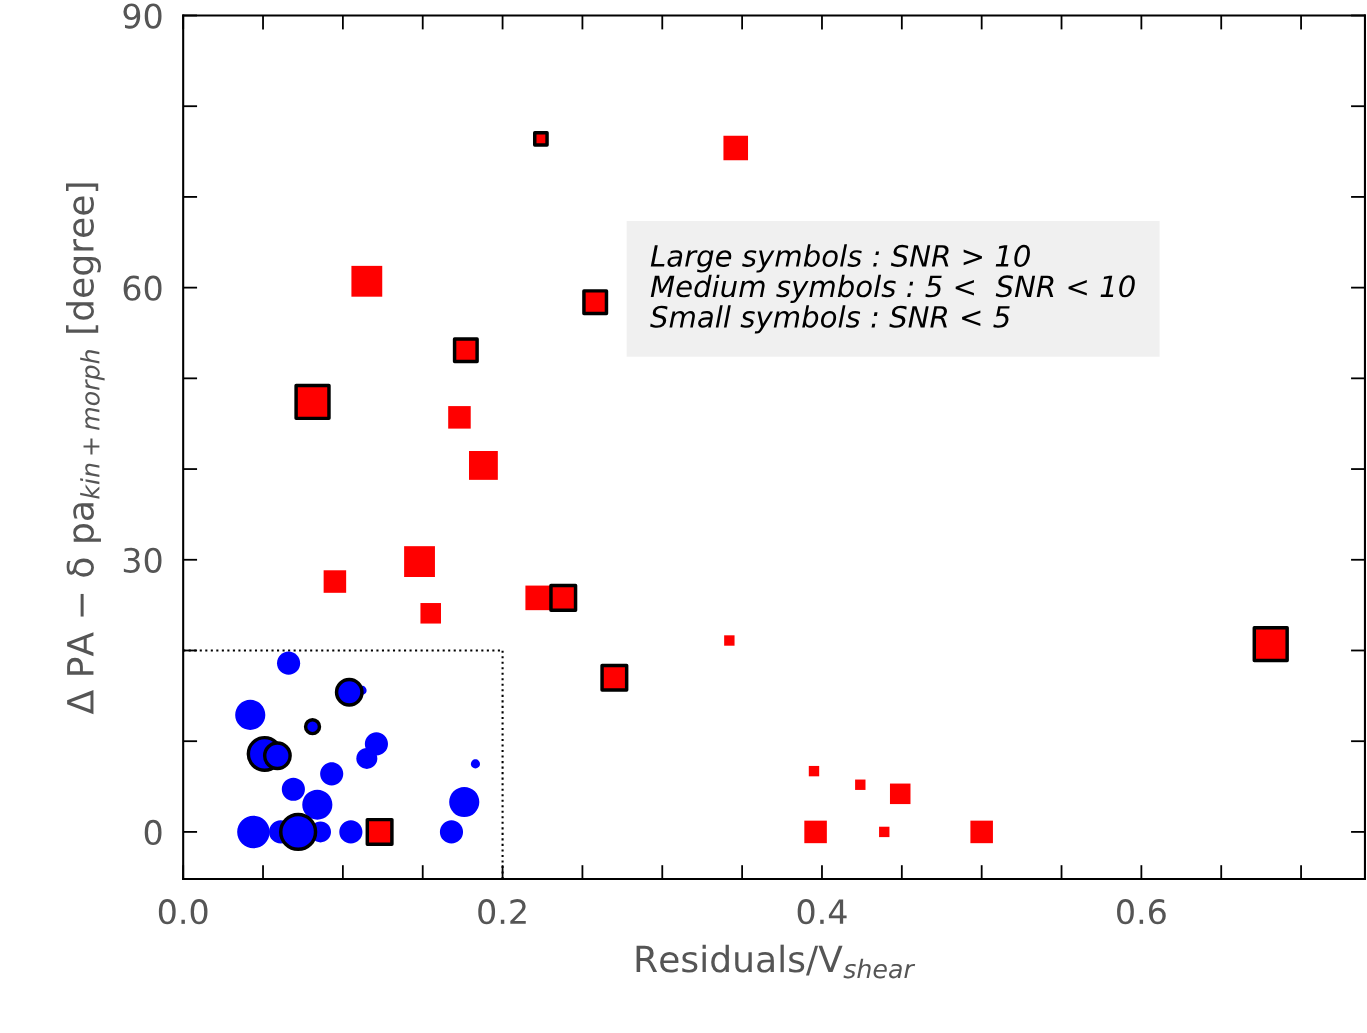  Describe the element at coordinates (142, 560) in the screenshot. I see `y-tick-label: 30` at that location.